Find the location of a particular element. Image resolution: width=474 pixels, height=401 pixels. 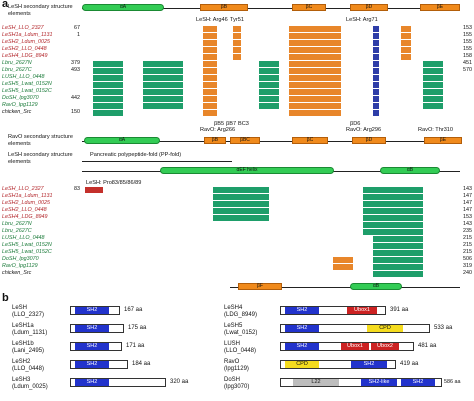

sequence-name: Lbru_2627N is located at coordinates (17, 224).